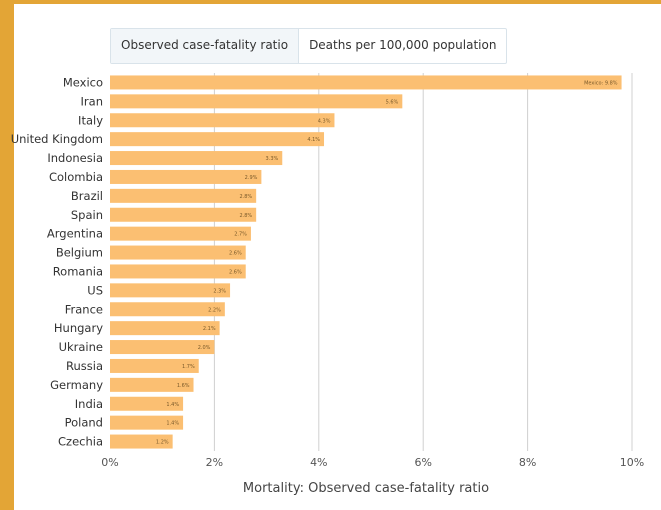  Describe the element at coordinates (89, 404) in the screenshot. I see `category-label: India` at that location.